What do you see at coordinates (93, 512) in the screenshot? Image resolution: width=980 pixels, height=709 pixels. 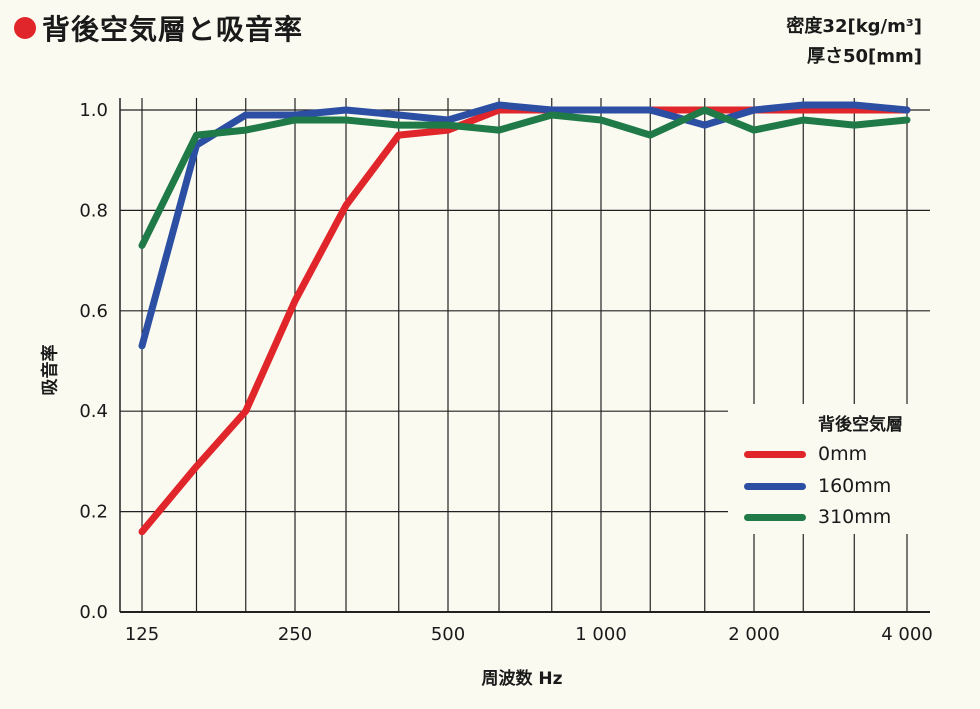 I see `y-tick-label: 0.2` at bounding box center [93, 512].